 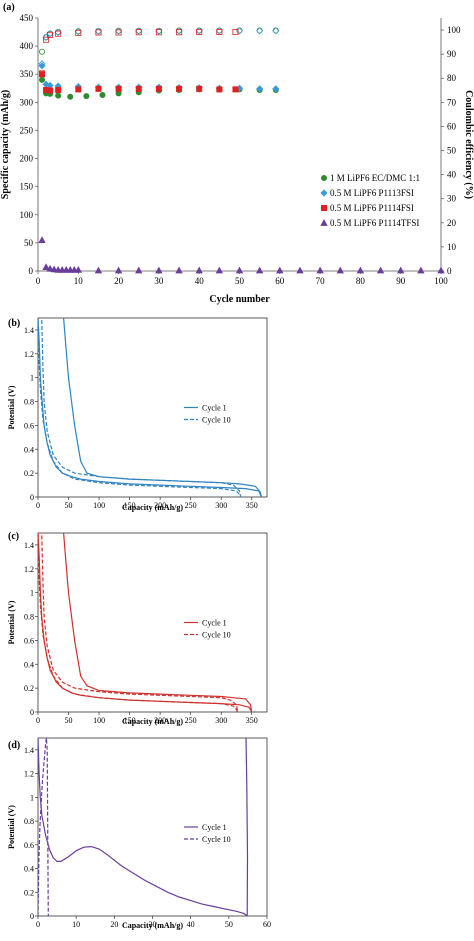 I want to click on panel-d-legend-label: Cycle 1, so click(x=214, y=827).